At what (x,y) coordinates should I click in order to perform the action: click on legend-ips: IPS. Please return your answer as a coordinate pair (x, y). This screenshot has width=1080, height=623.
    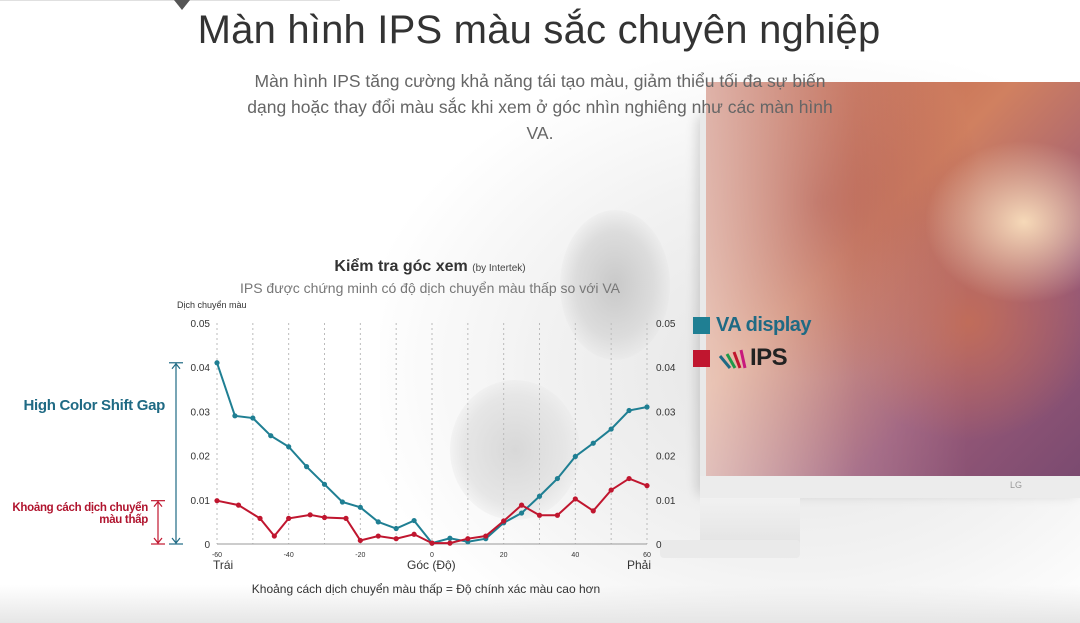
    Looking at the image, I should click on (740, 358).